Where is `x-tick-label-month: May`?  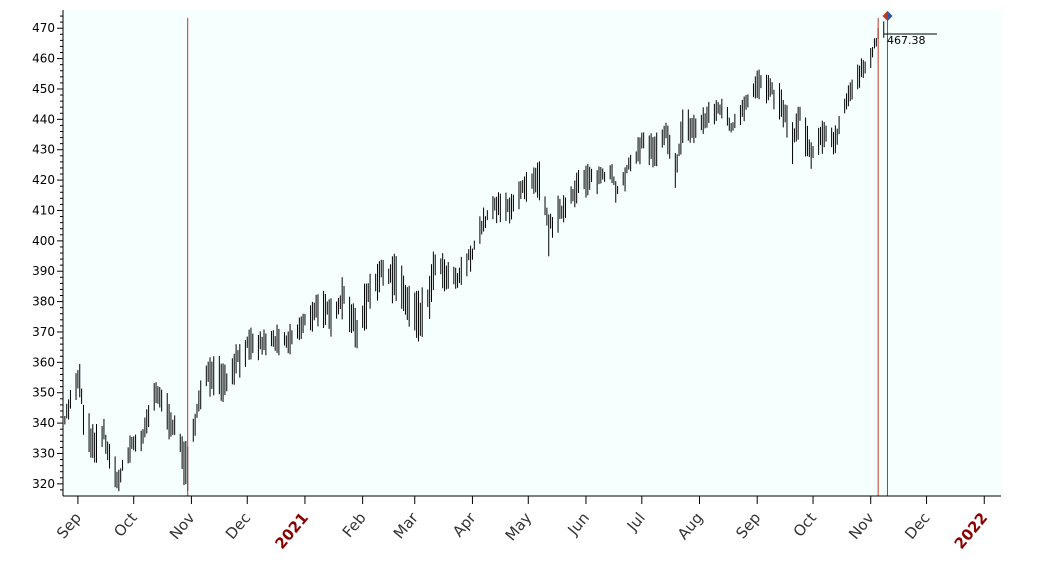
x-tick-label-month: May is located at coordinates (519, 526).